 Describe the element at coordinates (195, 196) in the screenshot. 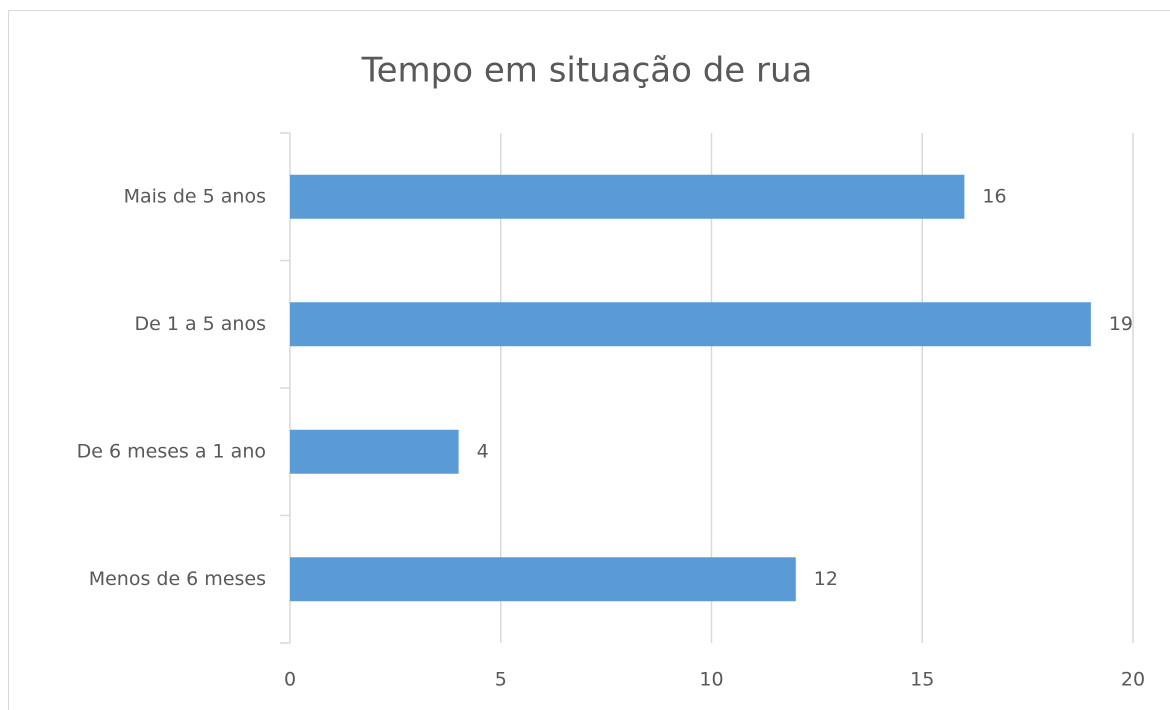

I see `y-tick-label: Mais de 5 anos` at that location.